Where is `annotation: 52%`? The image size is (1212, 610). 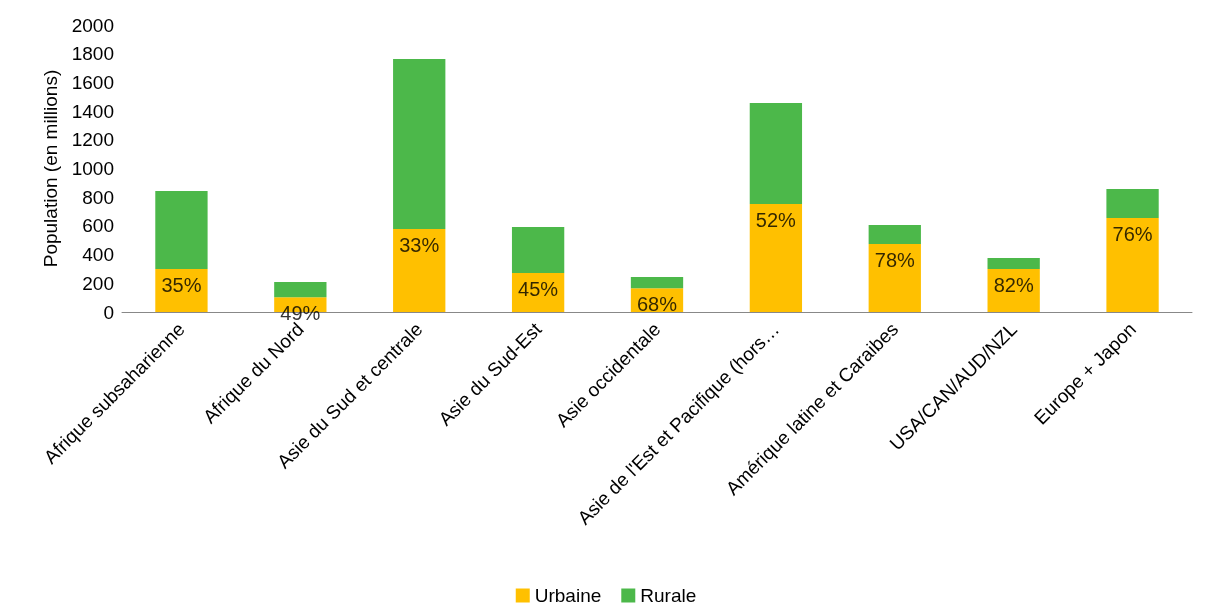 annotation: 52% is located at coordinates (776, 219).